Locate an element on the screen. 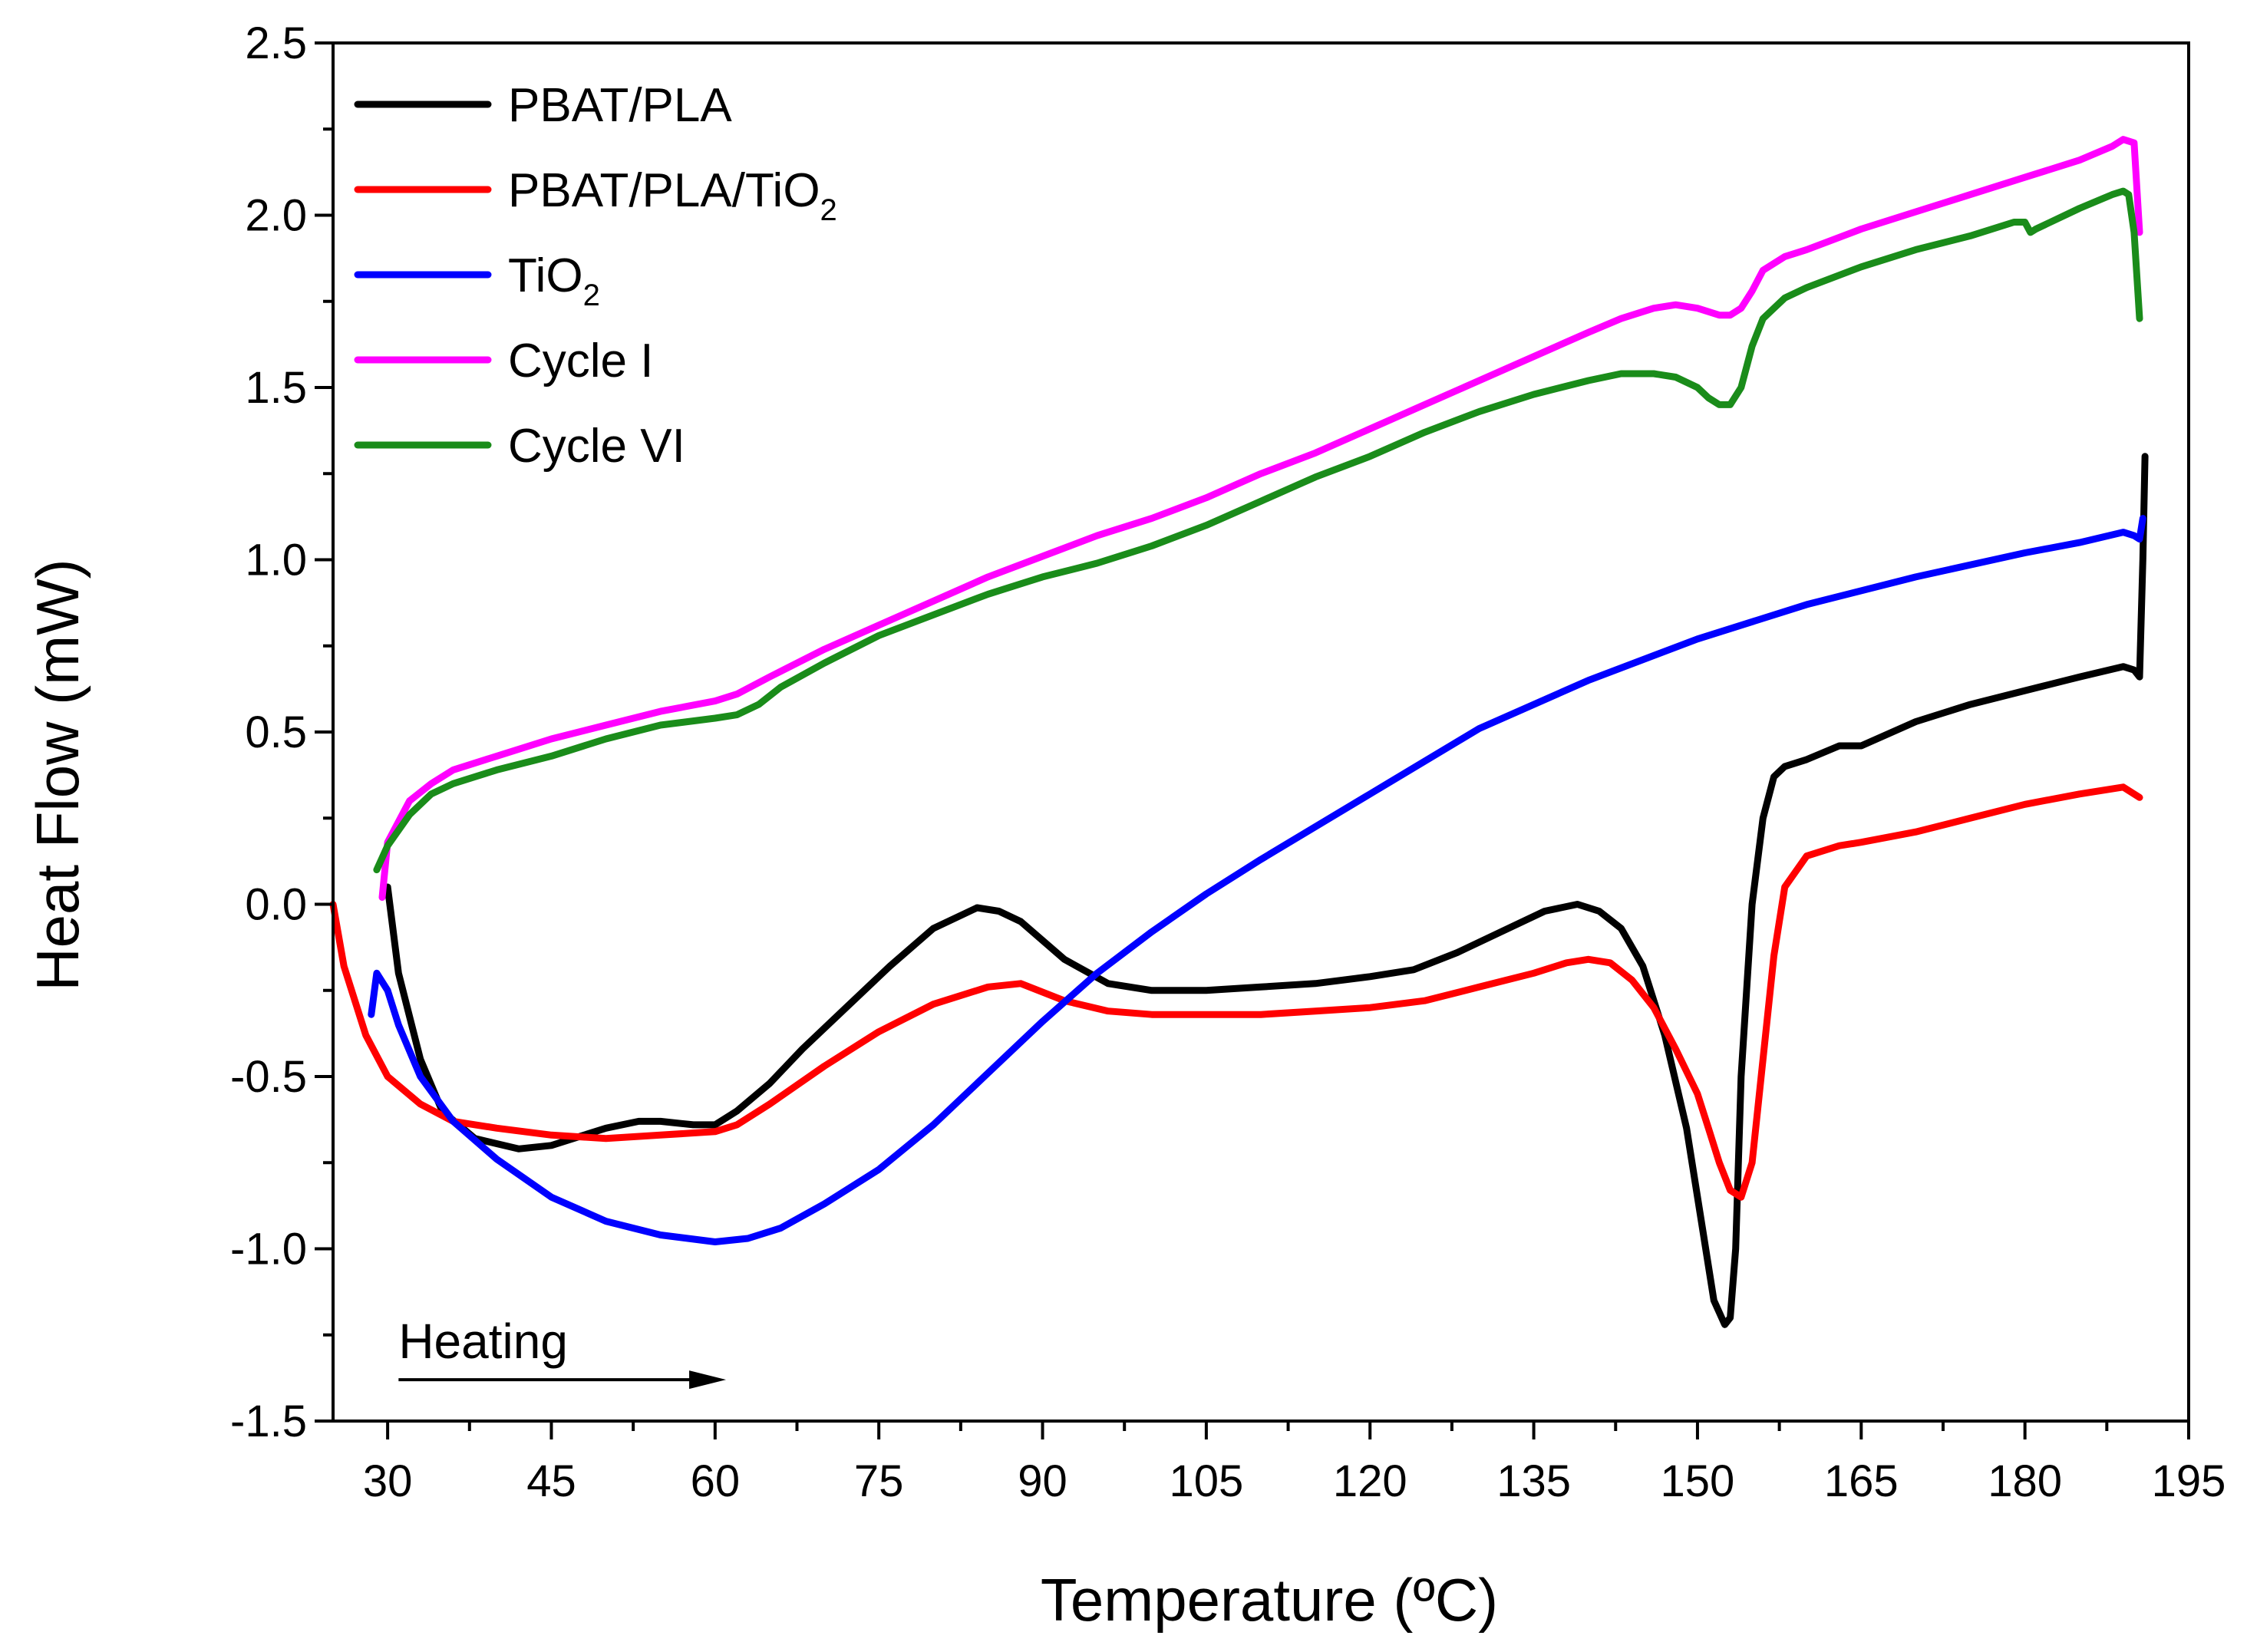  x-tick-label: 45 is located at coordinates (551, 1481).